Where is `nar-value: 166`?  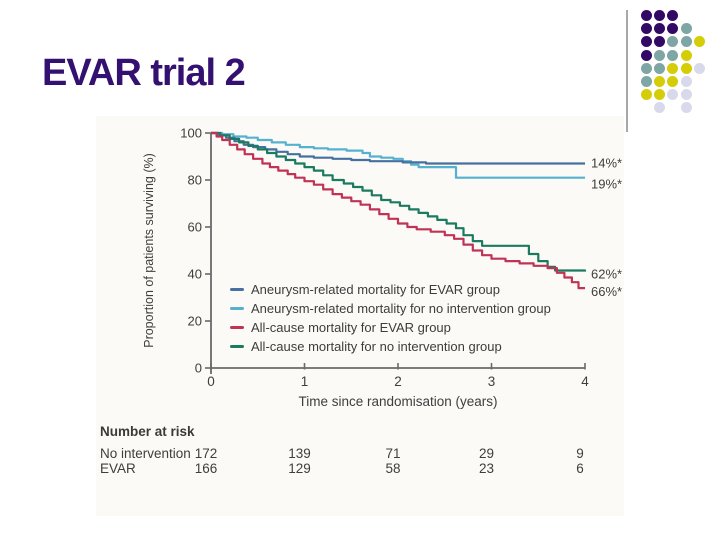
nar-value: 166 is located at coordinates (206, 468).